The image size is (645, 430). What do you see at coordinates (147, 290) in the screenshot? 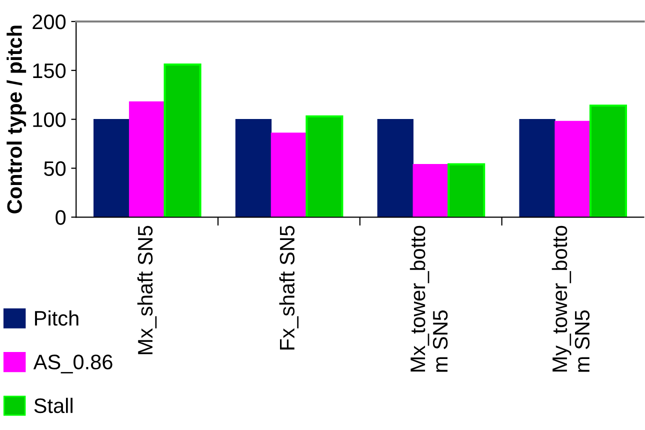
I see `x-tick-label: Mx_shaft SN5` at bounding box center [147, 290].